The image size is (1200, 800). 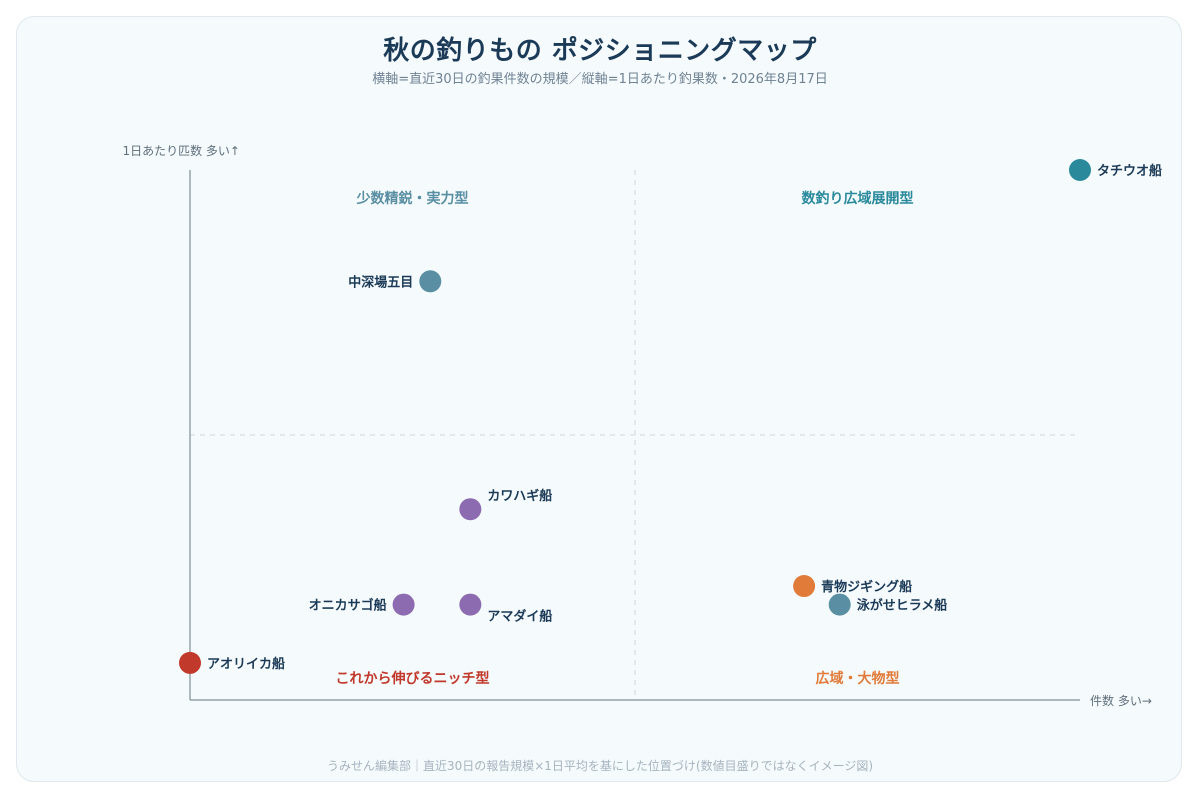 I want to click on data-point-label: アオリイカ船, so click(x=246, y=664).